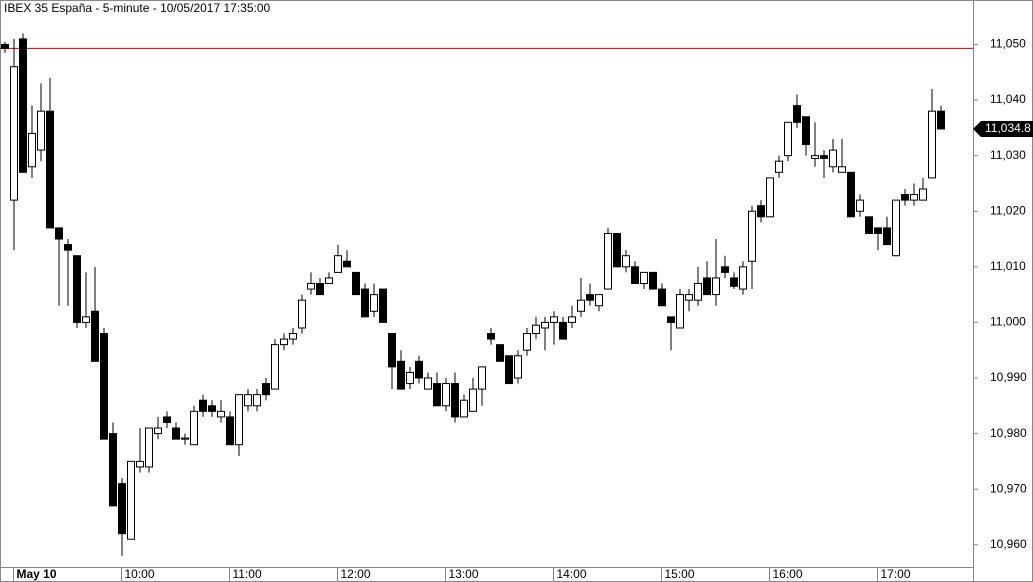  Describe the element at coordinates (247, 574) in the screenshot. I see `x-tick-label: 11:00` at that location.